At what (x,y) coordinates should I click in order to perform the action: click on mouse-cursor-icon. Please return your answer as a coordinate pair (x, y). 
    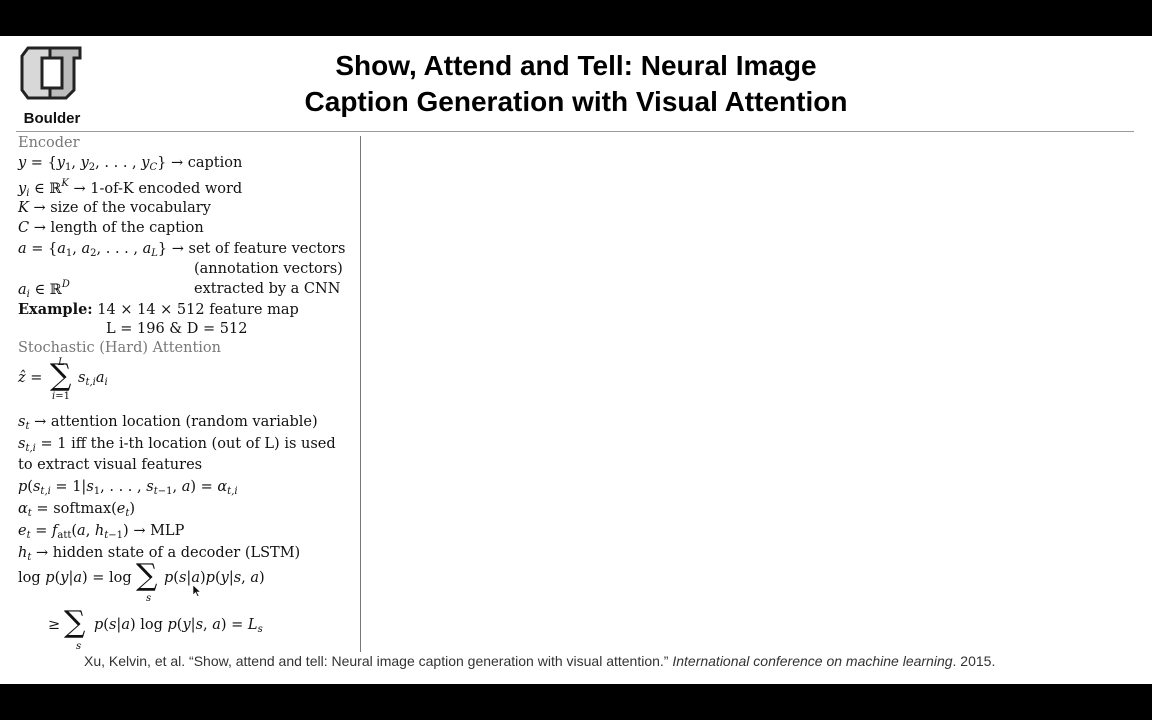
    Looking at the image, I should click on (197, 591).